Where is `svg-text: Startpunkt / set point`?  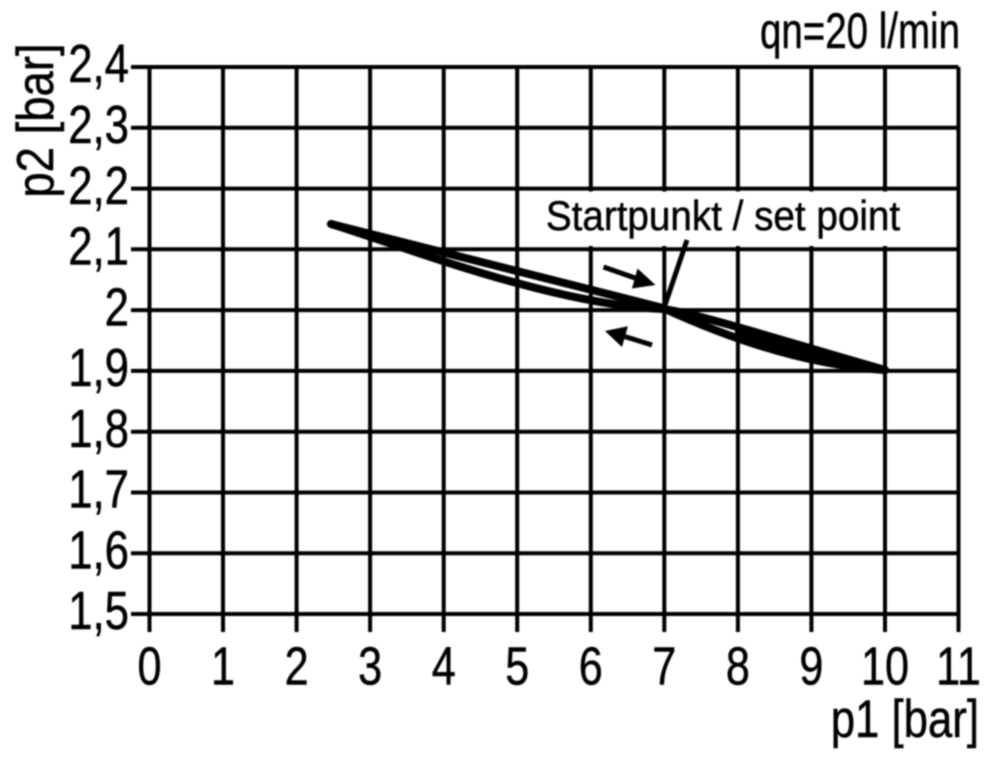
svg-text: Startpunkt / set point is located at coordinates (723, 215).